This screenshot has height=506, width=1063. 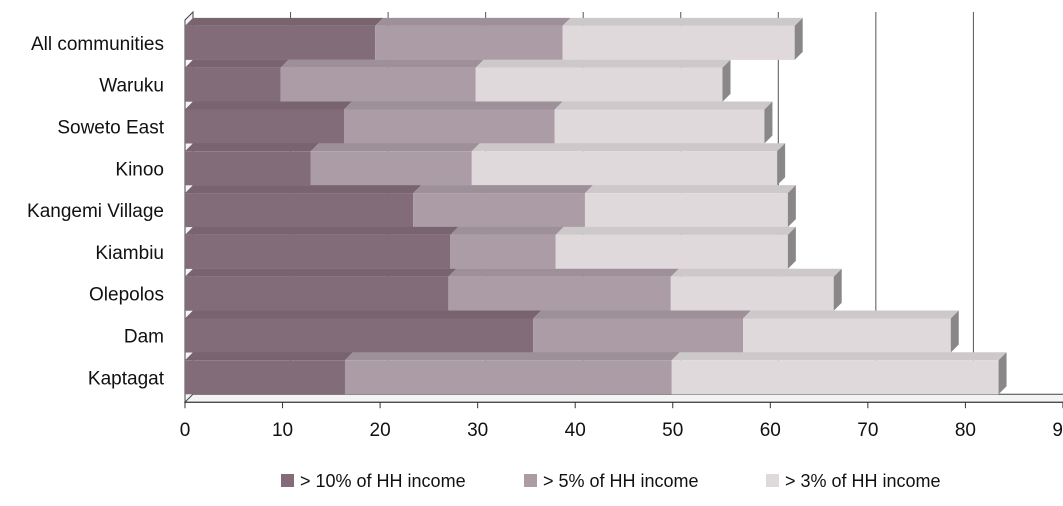 I want to click on legend-label: > 3% of HH income, so click(x=863, y=481).